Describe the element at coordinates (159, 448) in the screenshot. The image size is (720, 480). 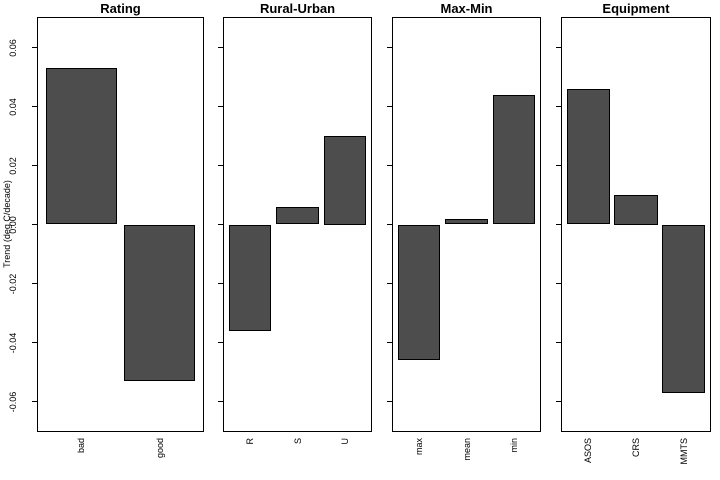
I see `x-label-good: good` at that location.